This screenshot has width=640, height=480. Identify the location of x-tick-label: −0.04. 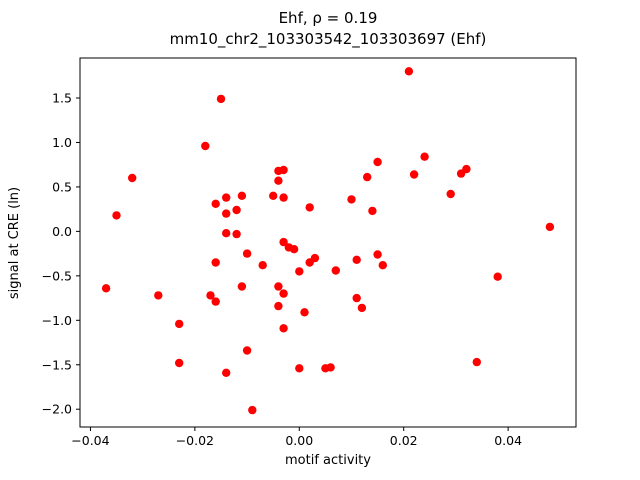
(90, 440).